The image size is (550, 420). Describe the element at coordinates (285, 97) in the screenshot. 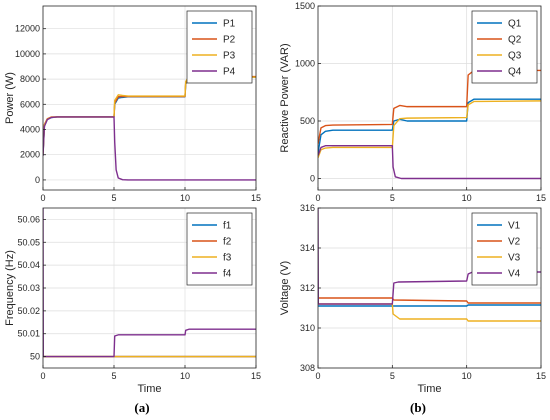

I see `y-axis-label: Reactive Power (VAR)` at that location.